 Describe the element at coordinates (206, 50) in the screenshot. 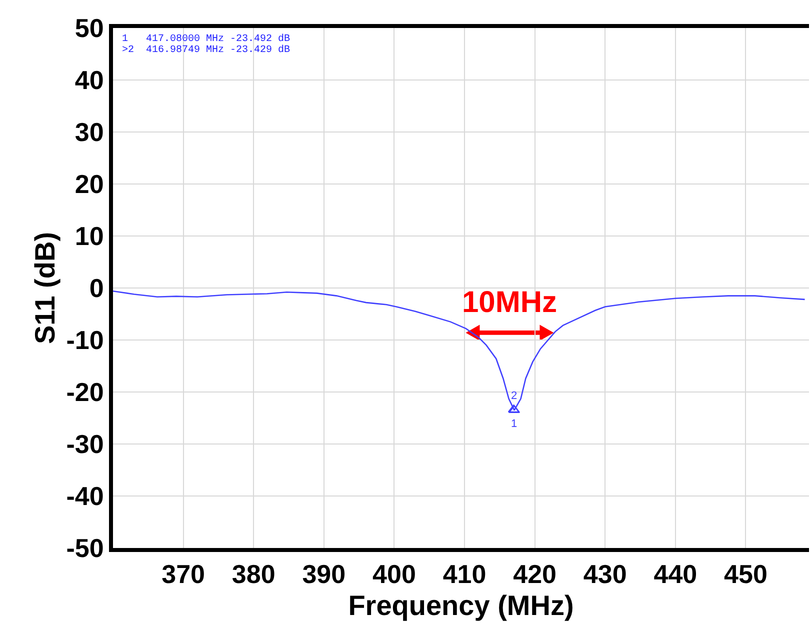

I see `annotation: >2 416.98749 MHz -23.429 dB` at that location.